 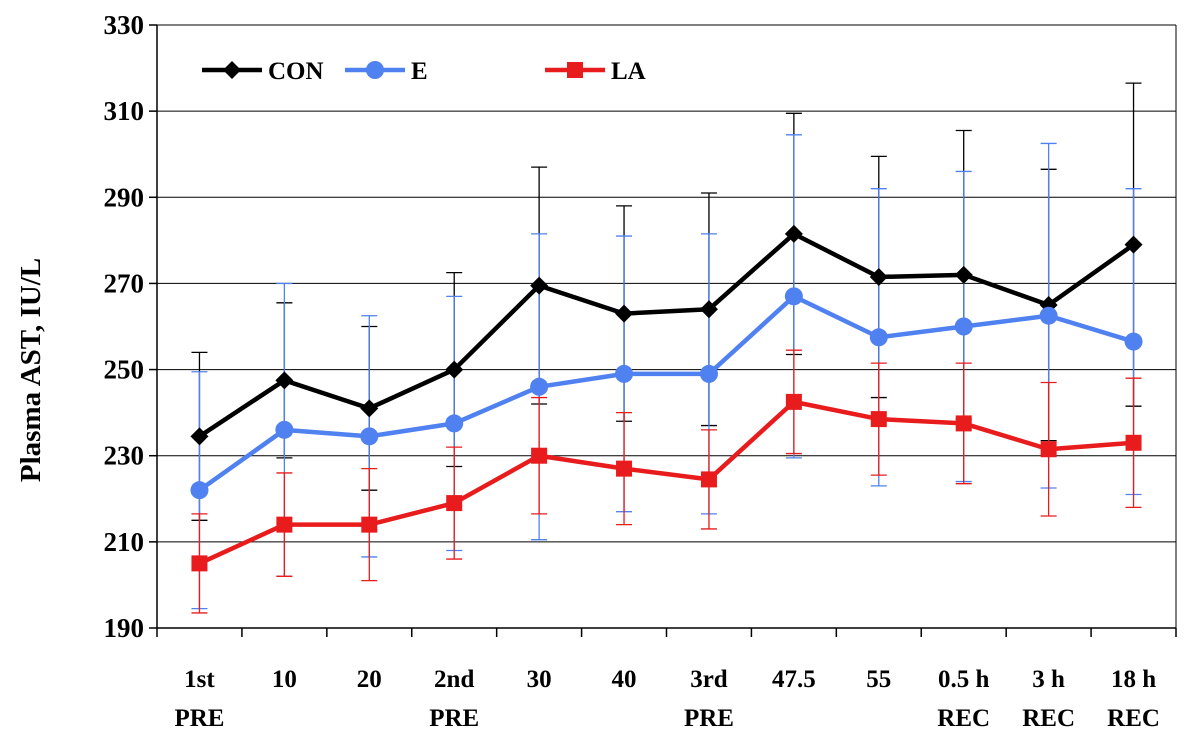 I want to click on x-tick-label-8-0: 55, so click(x=878, y=679).